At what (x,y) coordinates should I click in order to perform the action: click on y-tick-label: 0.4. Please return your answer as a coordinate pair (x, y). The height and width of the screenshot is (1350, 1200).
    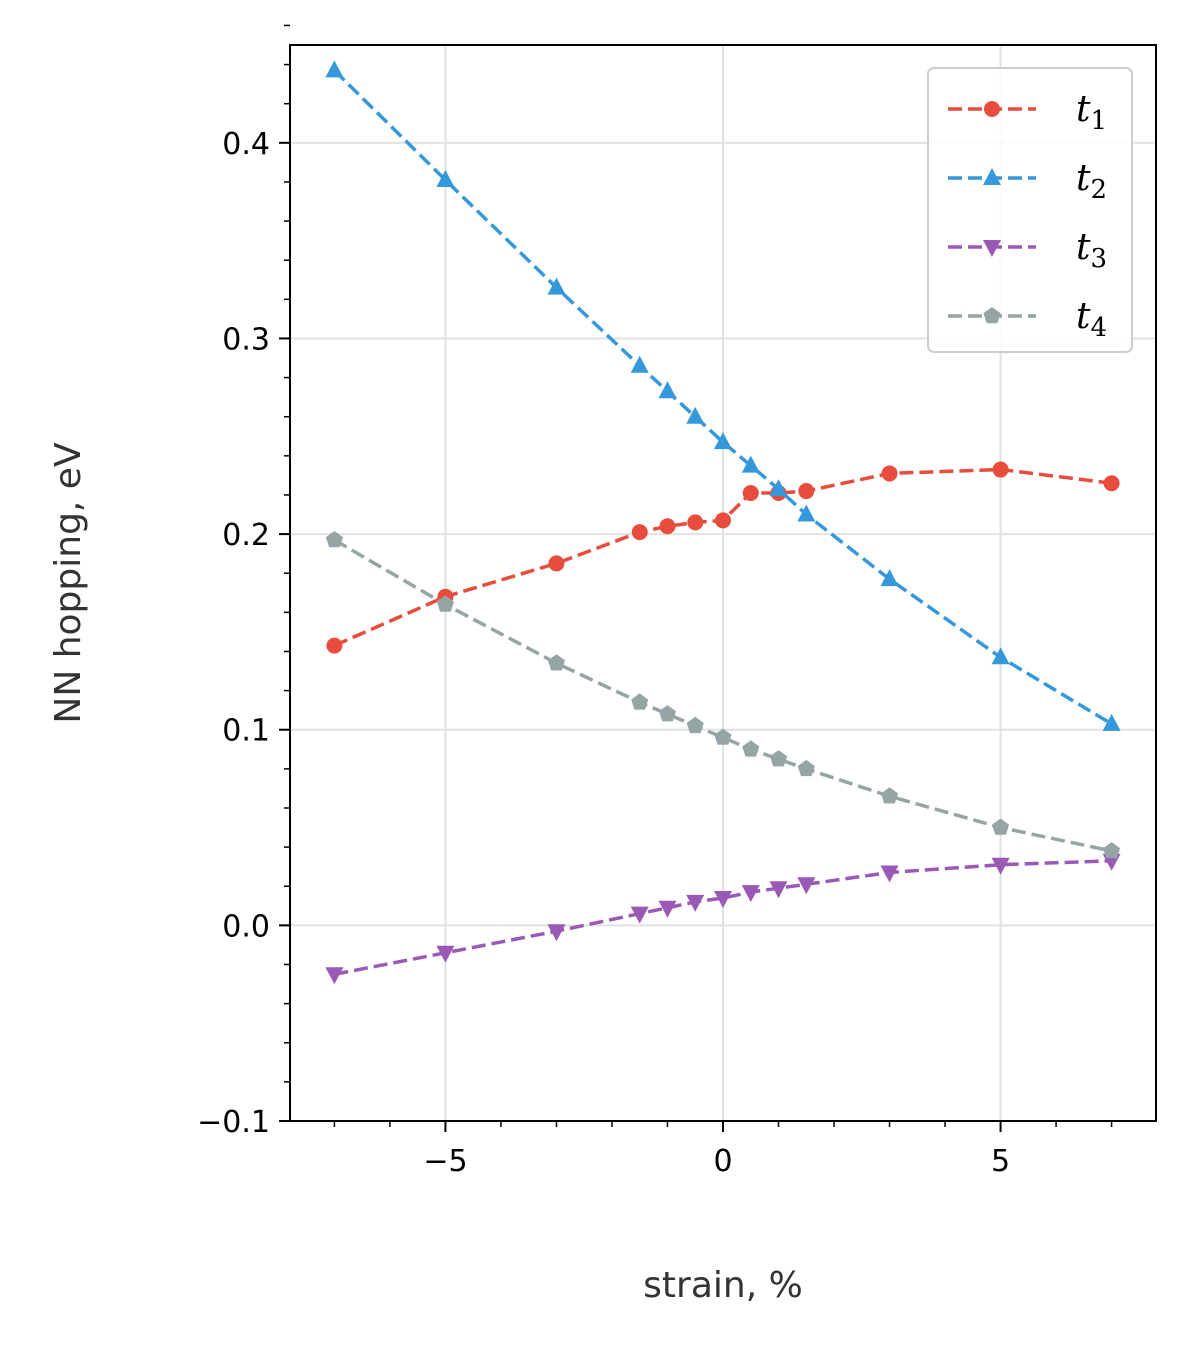
    Looking at the image, I should click on (246, 144).